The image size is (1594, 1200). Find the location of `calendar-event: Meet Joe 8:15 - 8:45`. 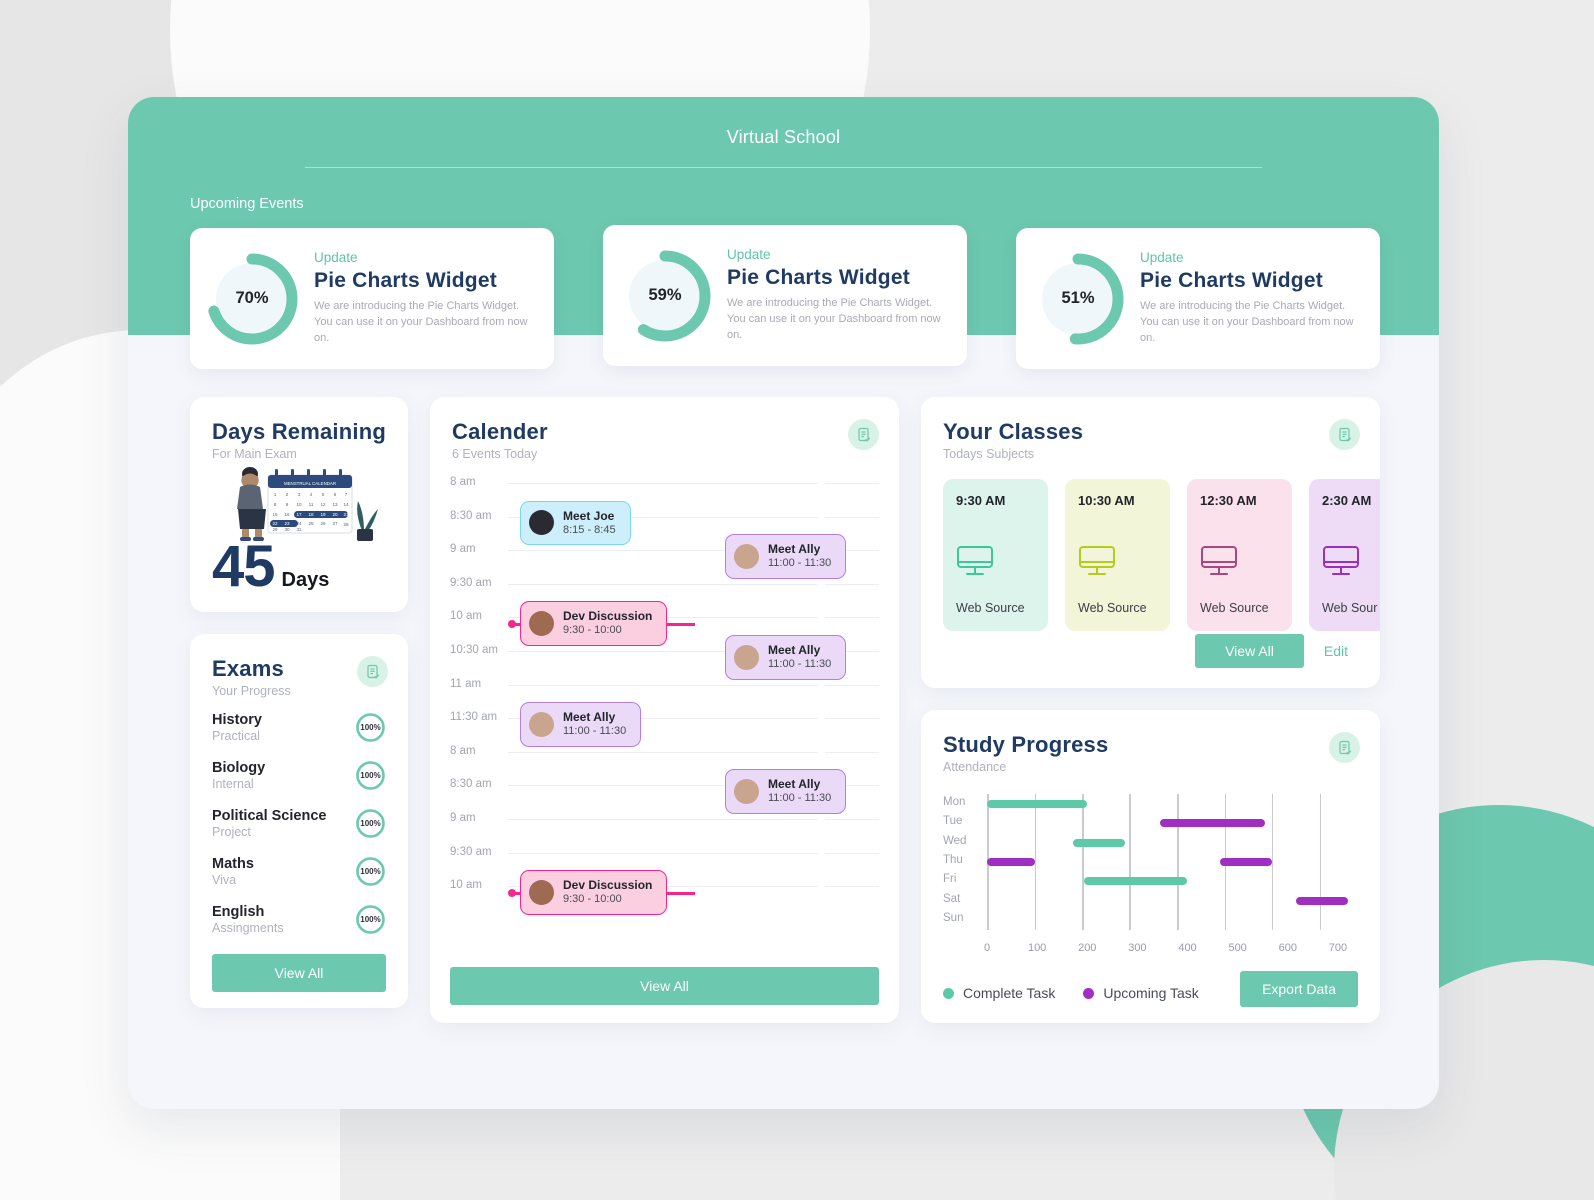

calendar-event: Meet Joe 8:15 - 8:45 is located at coordinates (575, 523).